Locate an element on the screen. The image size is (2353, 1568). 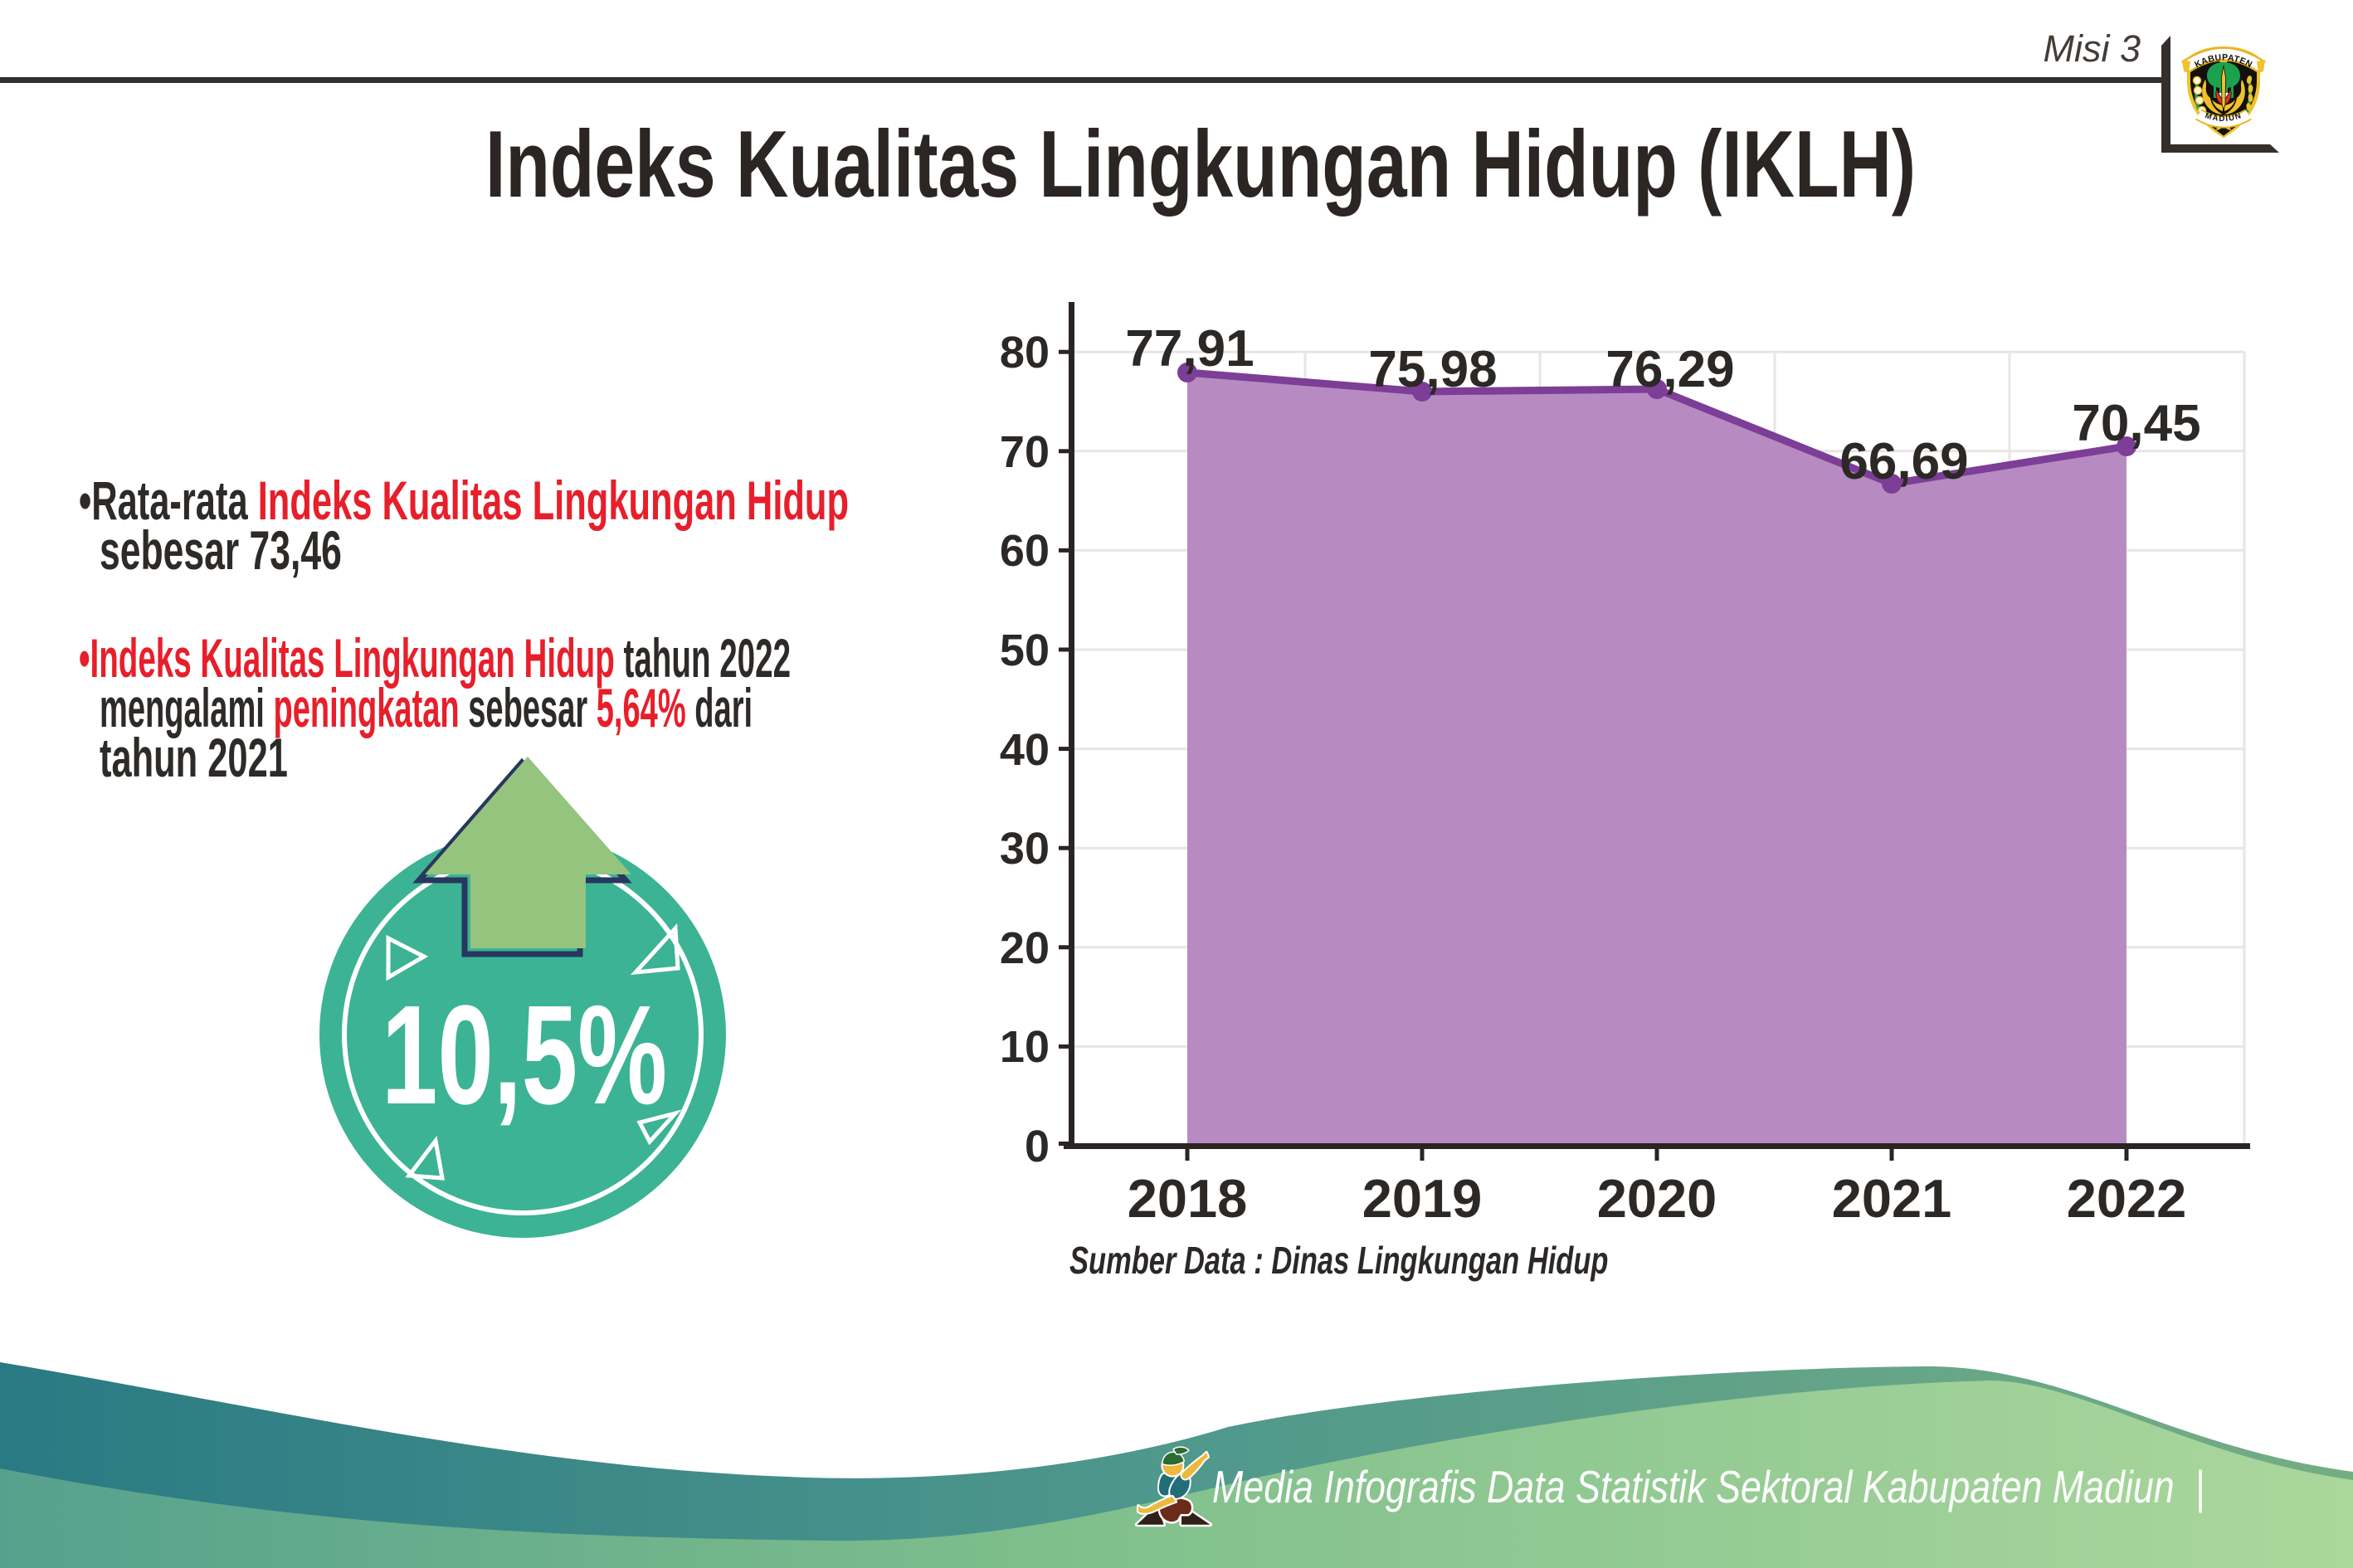
svg-text: 2019 is located at coordinates (1422, 1198).